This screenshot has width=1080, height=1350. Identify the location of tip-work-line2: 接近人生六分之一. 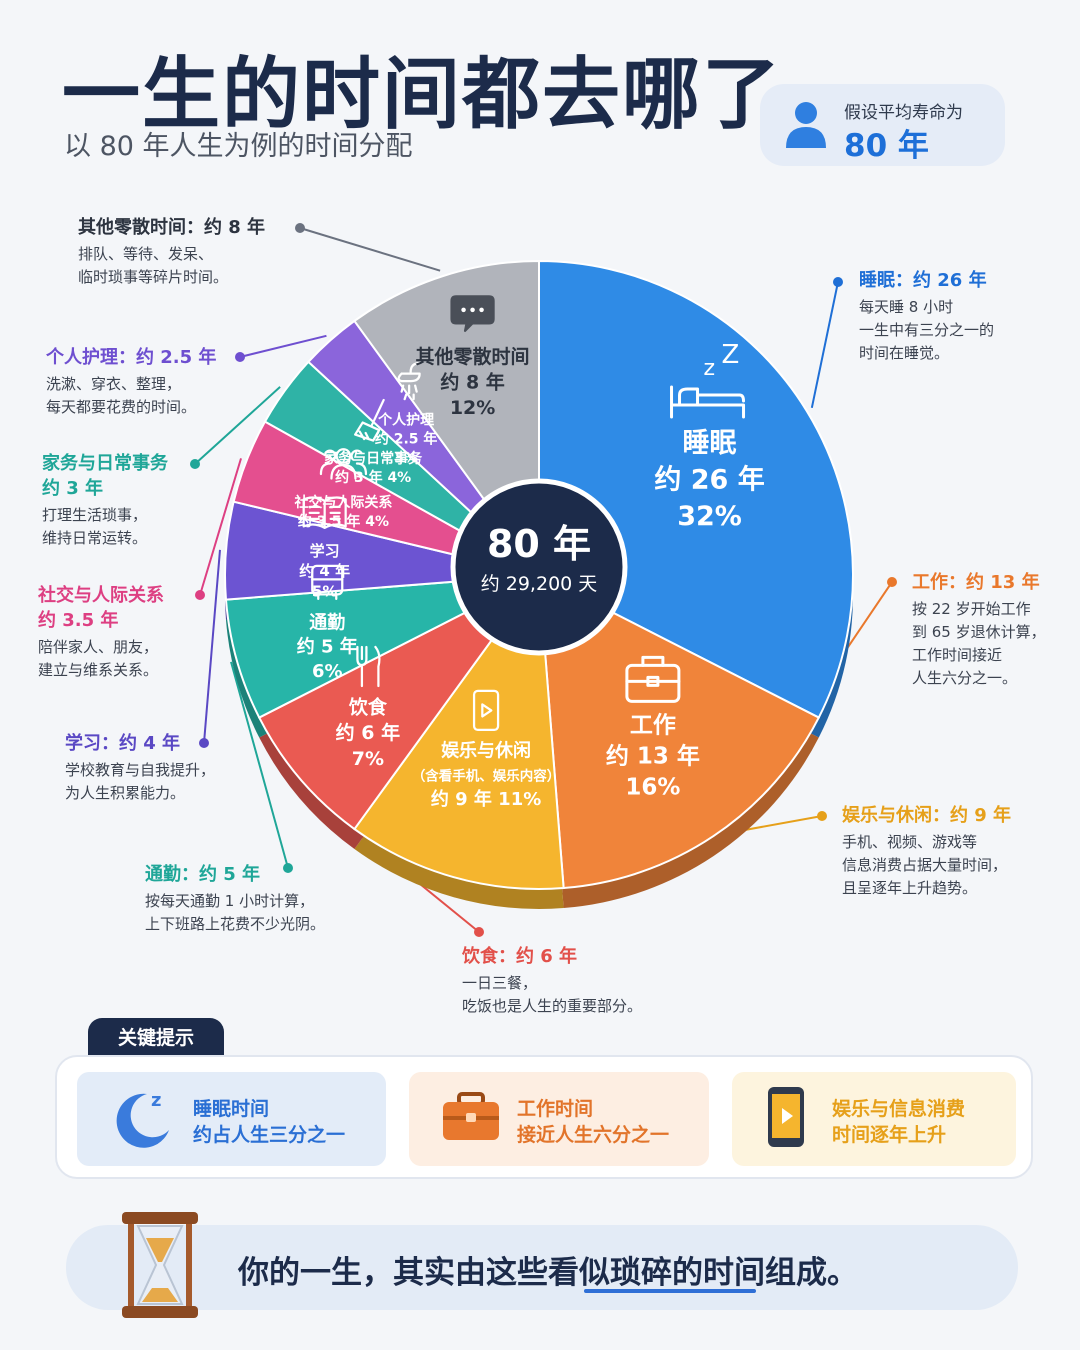
(593, 1135).